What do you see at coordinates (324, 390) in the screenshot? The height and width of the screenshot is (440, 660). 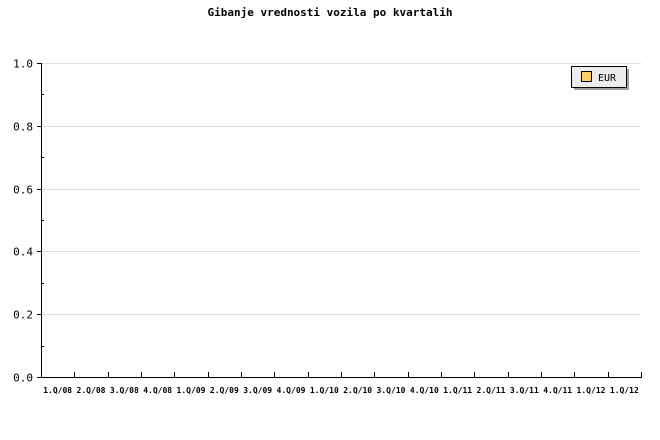 I see `x-tick-label: 1.Q/10` at bounding box center [324, 390].